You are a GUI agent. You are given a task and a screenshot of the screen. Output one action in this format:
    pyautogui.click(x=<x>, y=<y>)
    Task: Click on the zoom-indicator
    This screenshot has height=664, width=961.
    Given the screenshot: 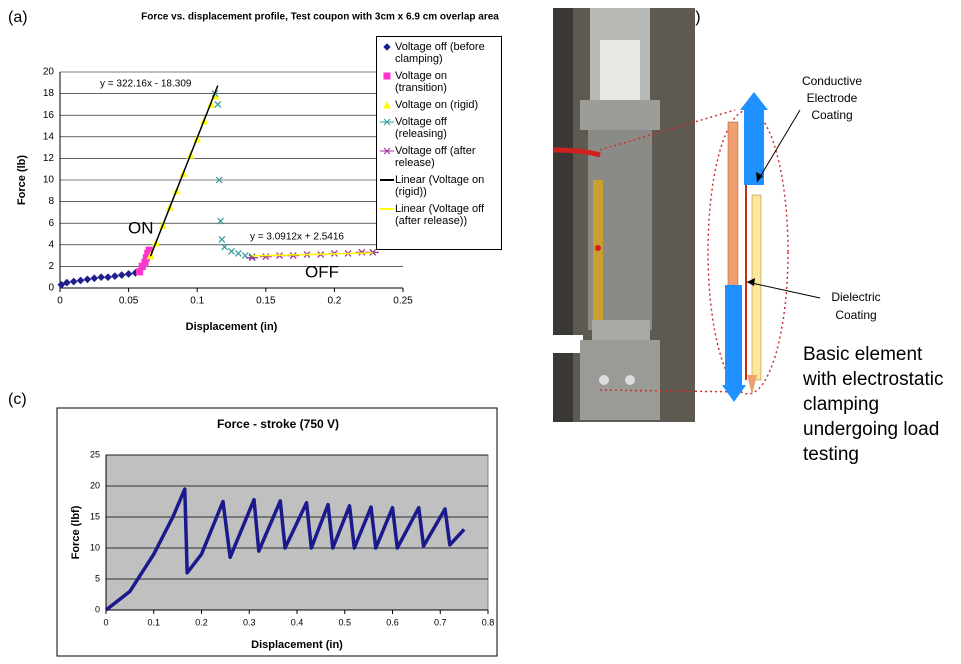 What is the action you would take?
    pyautogui.click(x=694, y=252)
    